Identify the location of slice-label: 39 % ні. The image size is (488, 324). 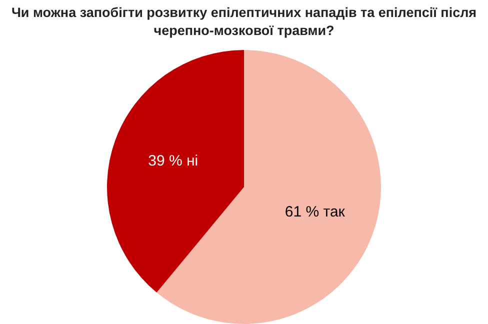
(173, 161).